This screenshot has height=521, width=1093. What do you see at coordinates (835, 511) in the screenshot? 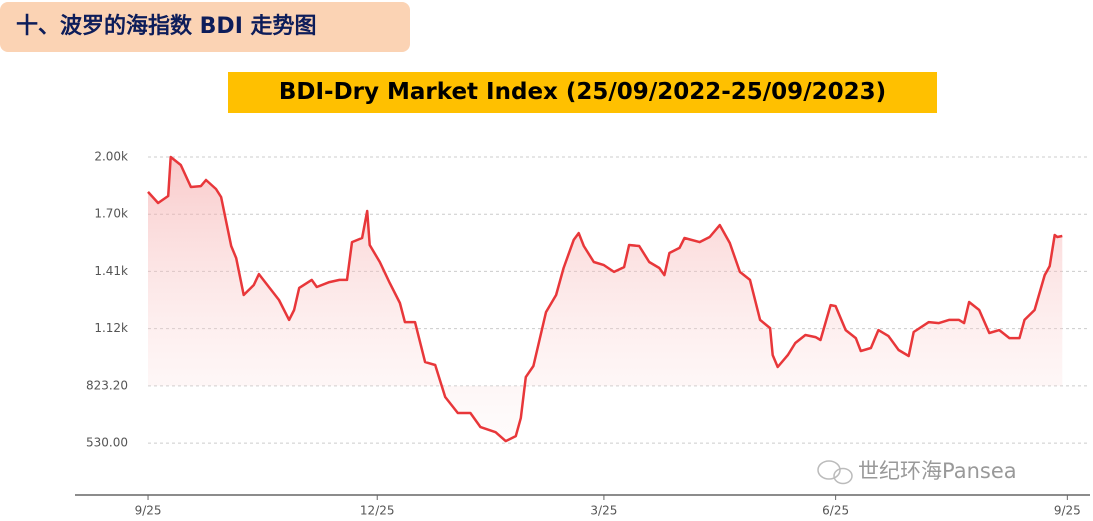
I see `x-tick-label: 6/25` at bounding box center [835, 511].